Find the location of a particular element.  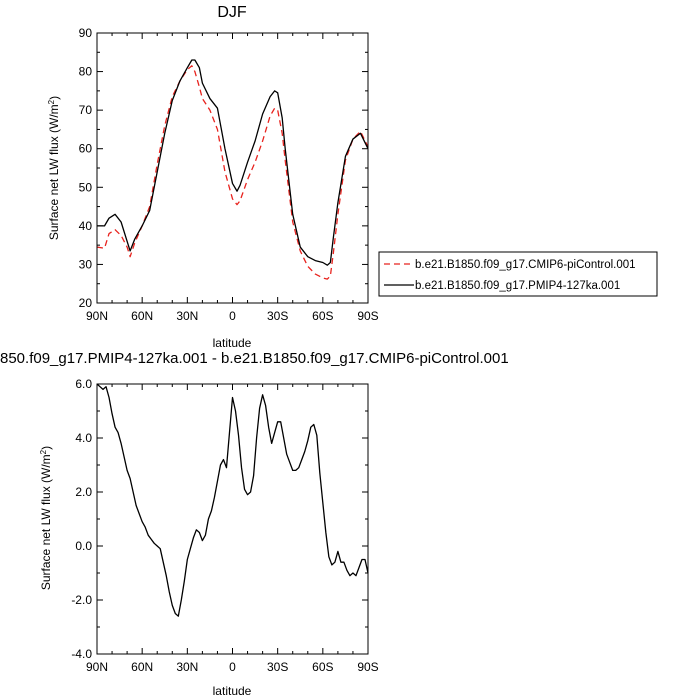

bottom-y-tick-label: 0.0 is located at coordinates (83, 546).